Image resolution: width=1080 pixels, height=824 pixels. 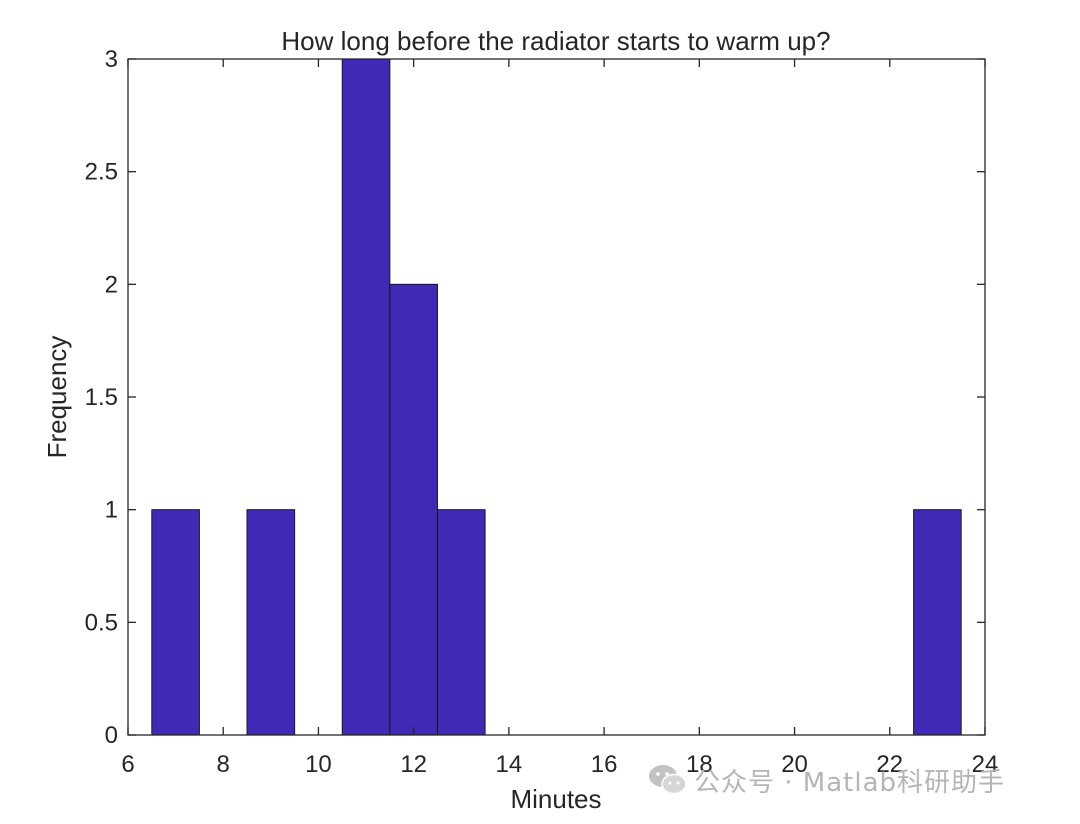 I want to click on x-axis-label: Minutes, so click(x=555, y=799).